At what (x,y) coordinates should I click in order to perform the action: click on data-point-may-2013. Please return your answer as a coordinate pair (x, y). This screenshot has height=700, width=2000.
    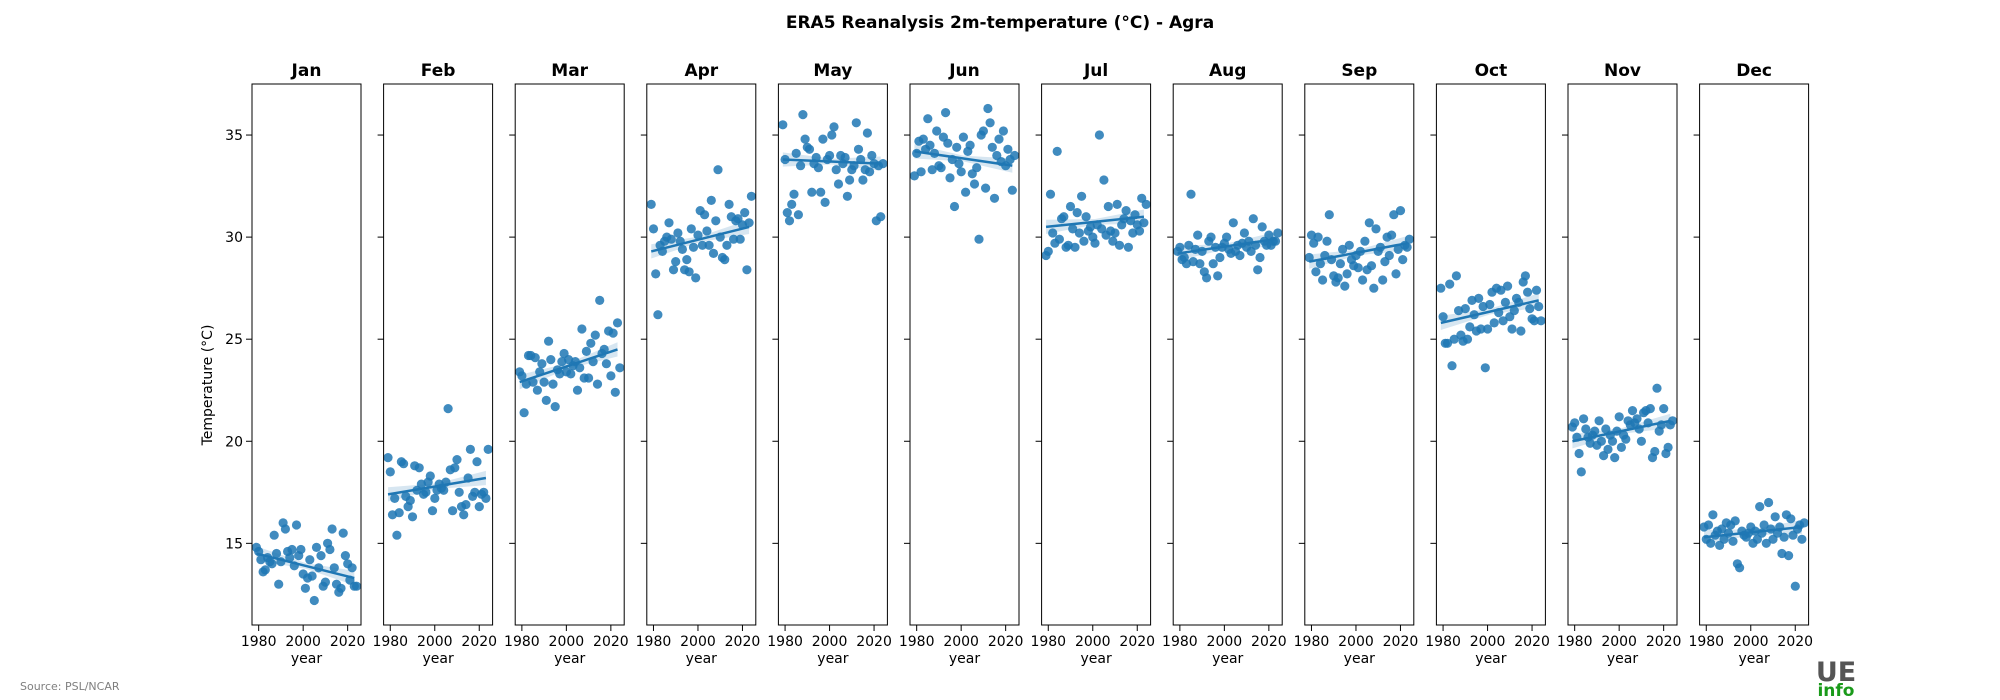
    Looking at the image, I should click on (858, 149).